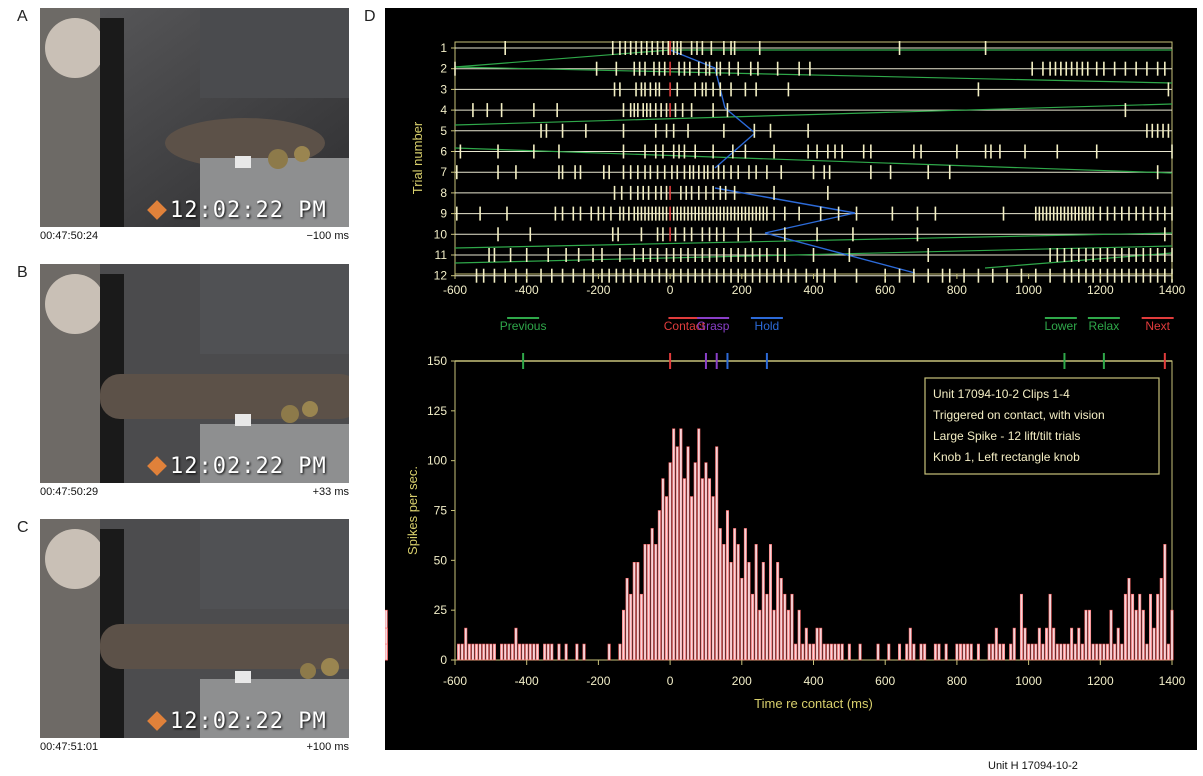 The width and height of the screenshot is (1203, 776). What do you see at coordinates (22, 16) in the screenshot?
I see `panel-label-a: A` at bounding box center [22, 16].